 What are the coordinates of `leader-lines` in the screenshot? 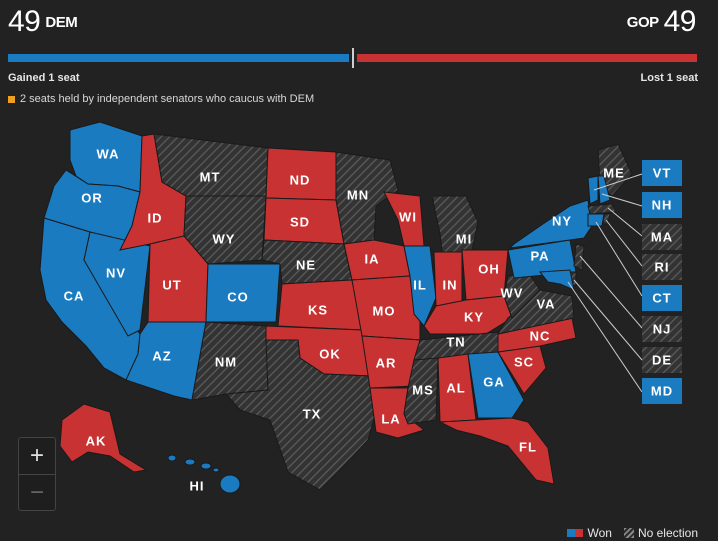 It's located at (605, 283).